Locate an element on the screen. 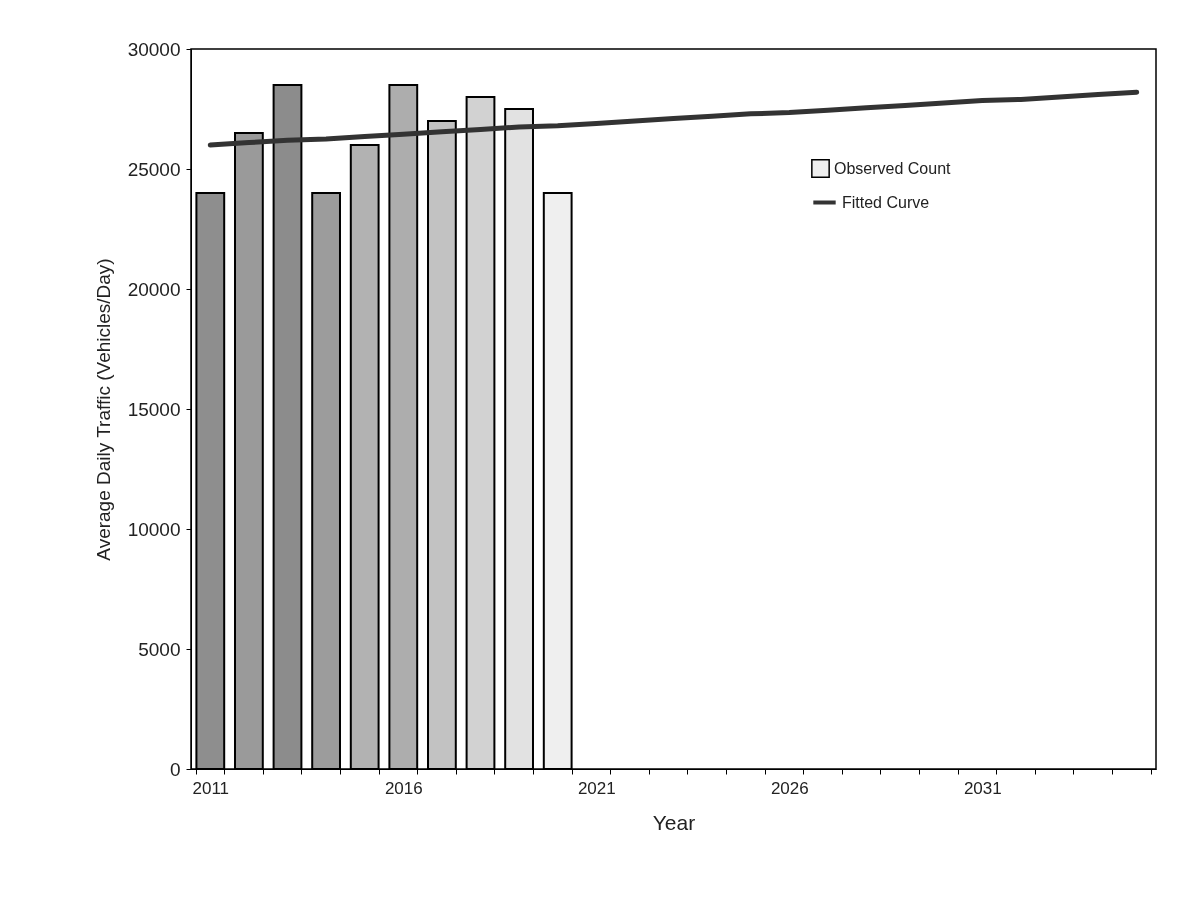 The image size is (1195, 897). y-tick-label: 0 is located at coordinates (175, 769).